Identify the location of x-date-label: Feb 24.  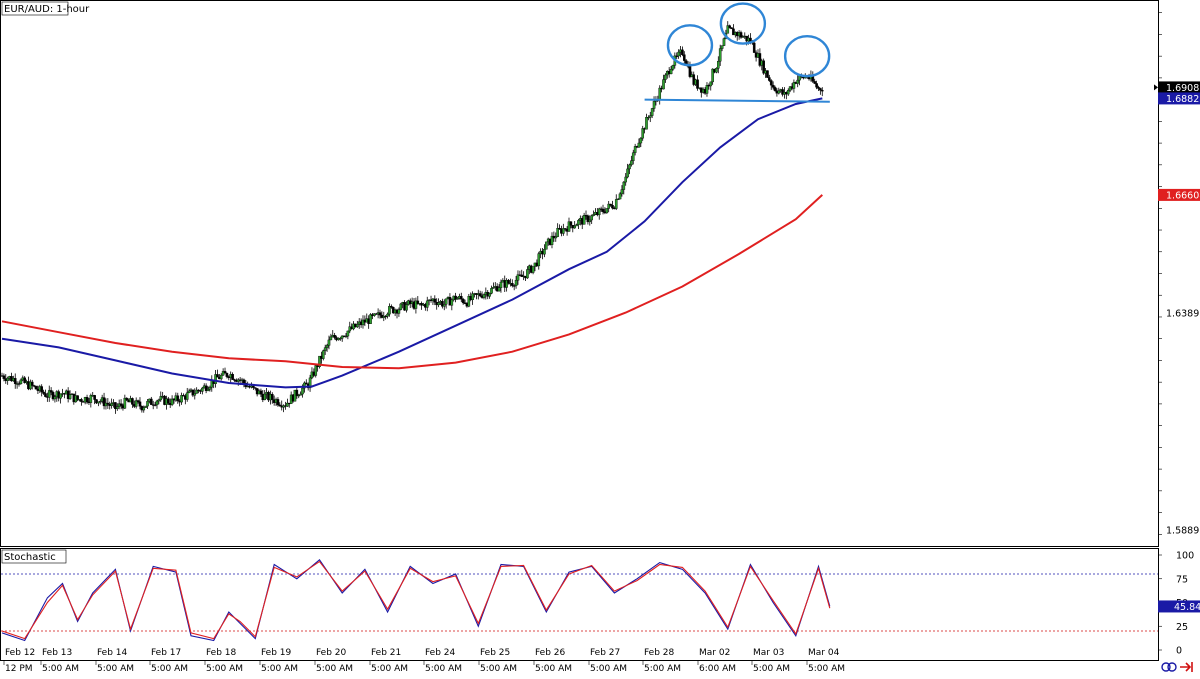
(440, 653).